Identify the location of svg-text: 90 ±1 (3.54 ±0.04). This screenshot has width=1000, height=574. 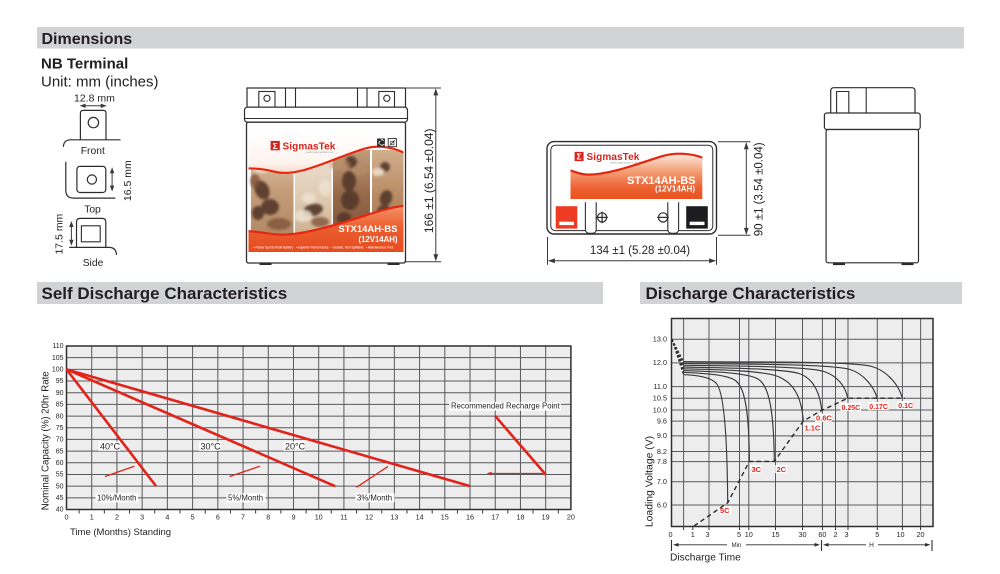
(760, 189).